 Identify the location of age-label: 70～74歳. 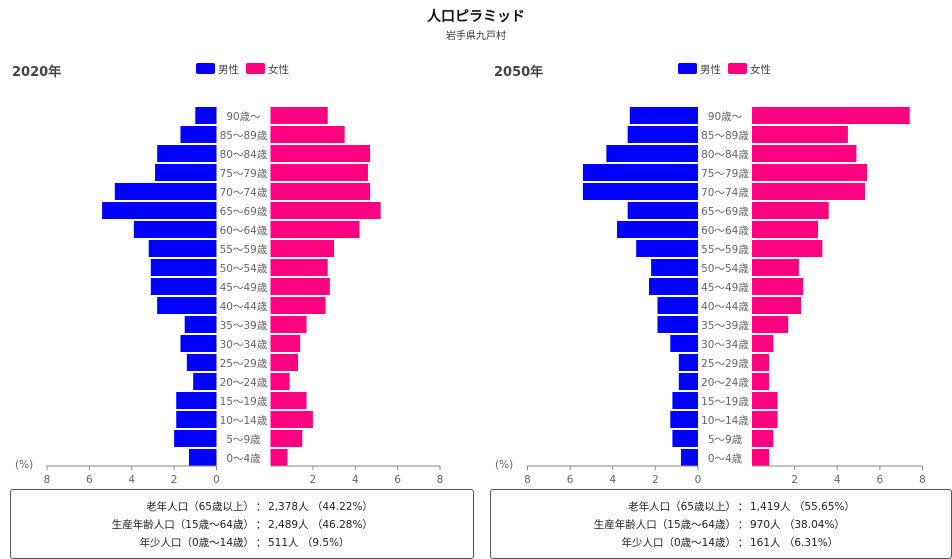
(244, 193).